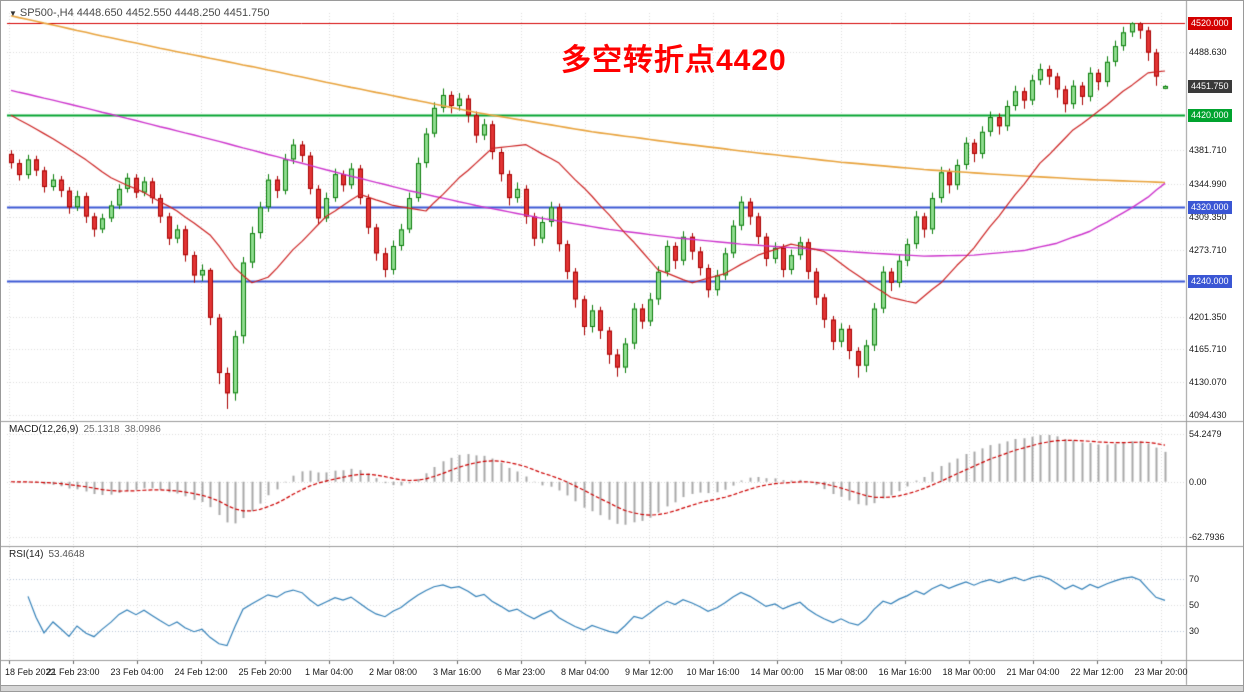  What do you see at coordinates (1210, 208) in the screenshot?
I see `price-badge: 4320.000` at bounding box center [1210, 208].